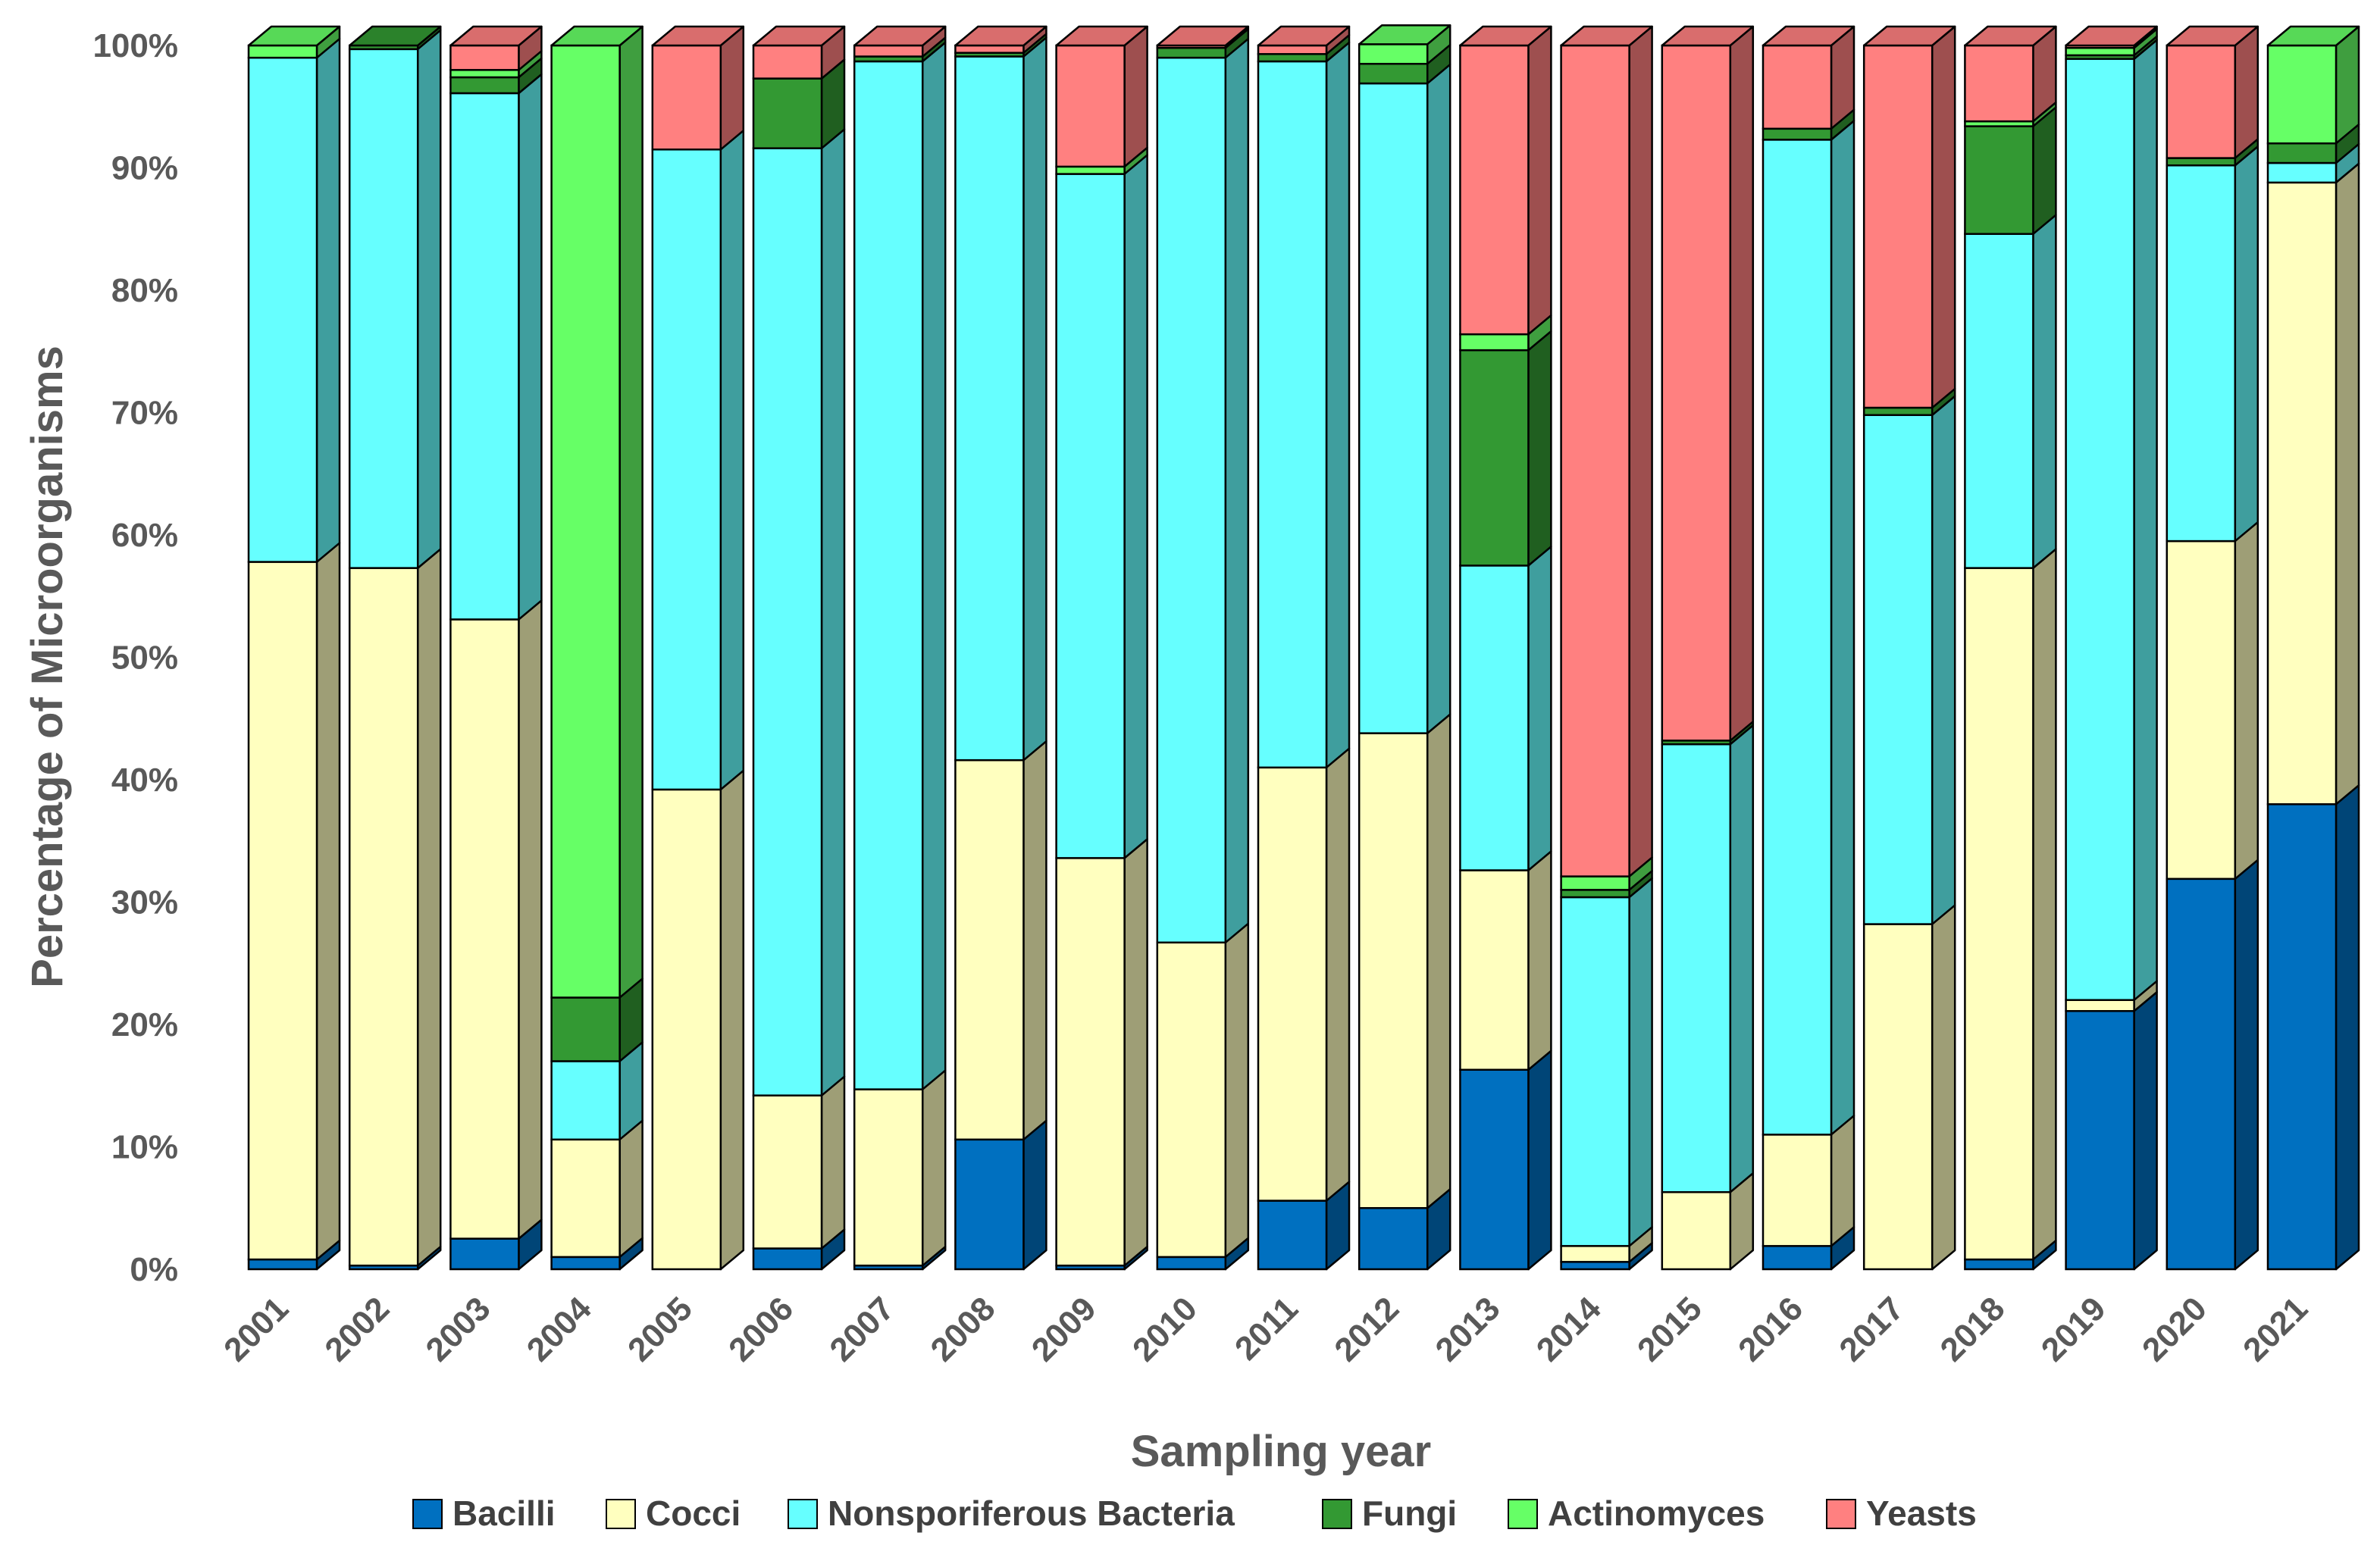  I want to click on bar-segment-nonsporiferous-bacteria-2009, so click(1101, 506).